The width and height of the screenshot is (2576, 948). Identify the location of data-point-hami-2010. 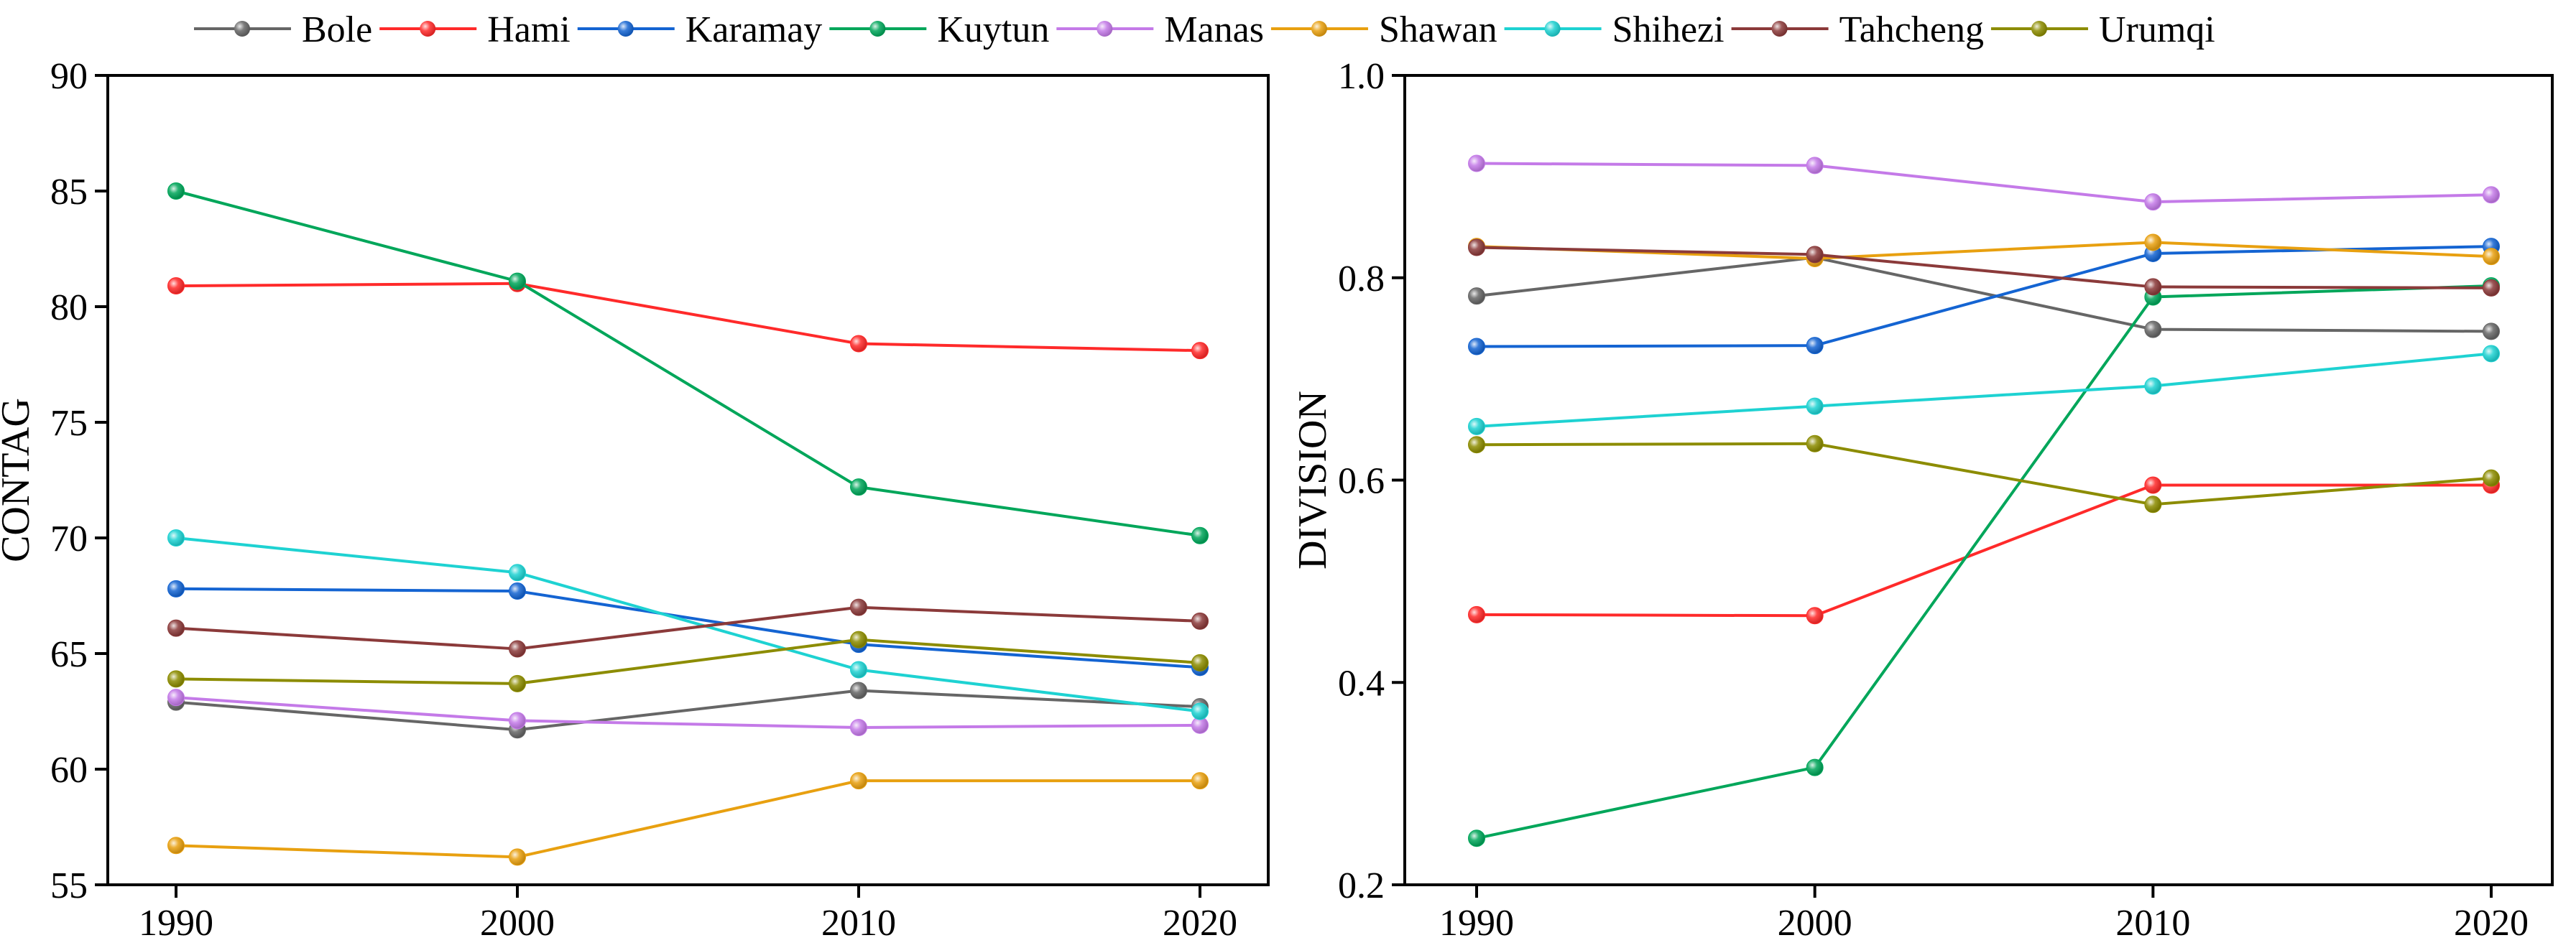
(858, 344).